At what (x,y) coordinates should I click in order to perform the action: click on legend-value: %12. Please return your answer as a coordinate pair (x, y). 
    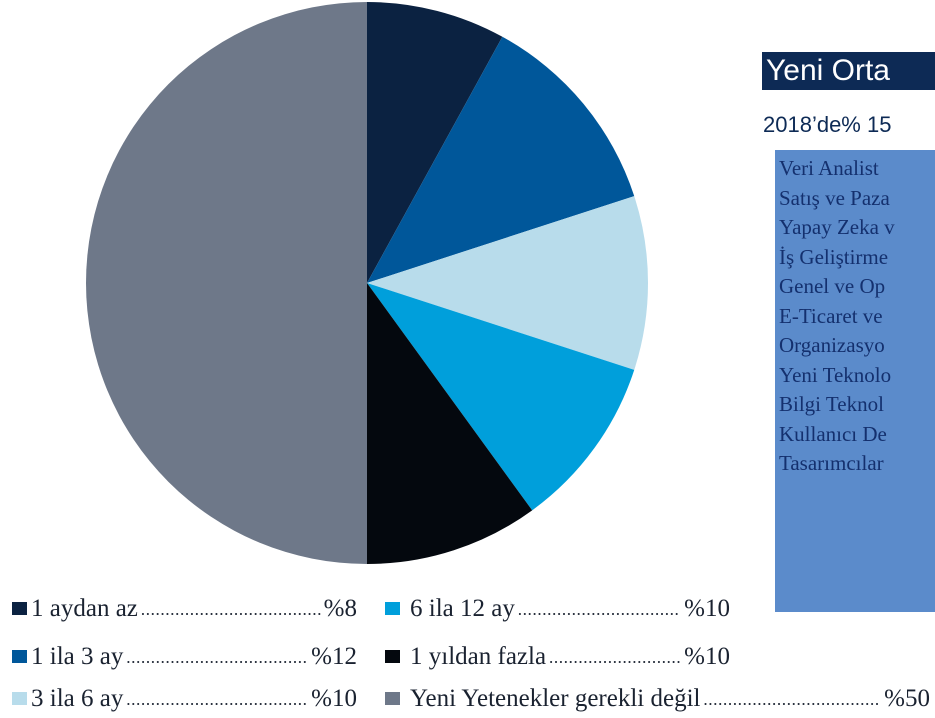
    Looking at the image, I should click on (334, 656).